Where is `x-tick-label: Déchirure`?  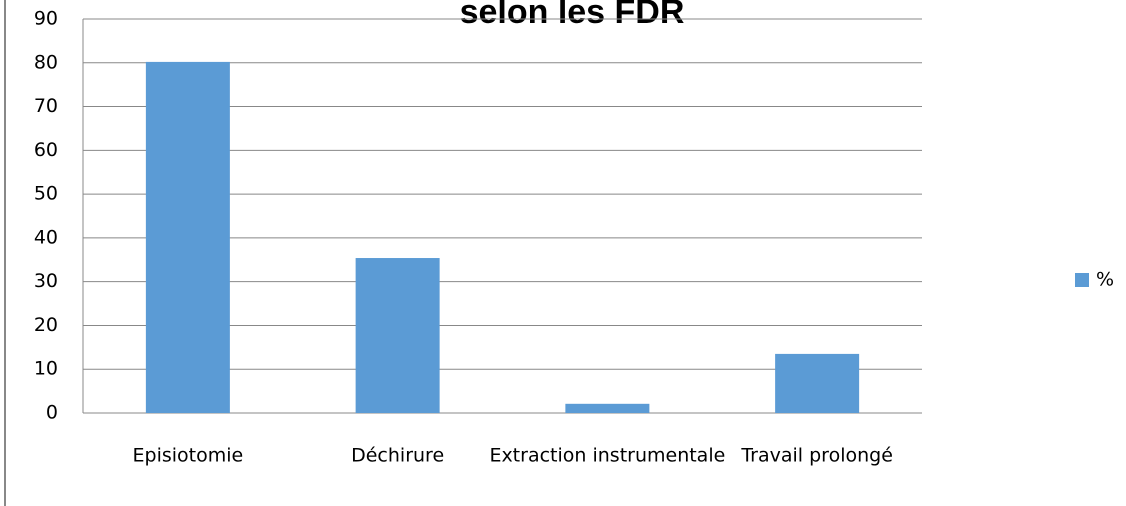
x-tick-label: Déchirure is located at coordinates (397, 456).